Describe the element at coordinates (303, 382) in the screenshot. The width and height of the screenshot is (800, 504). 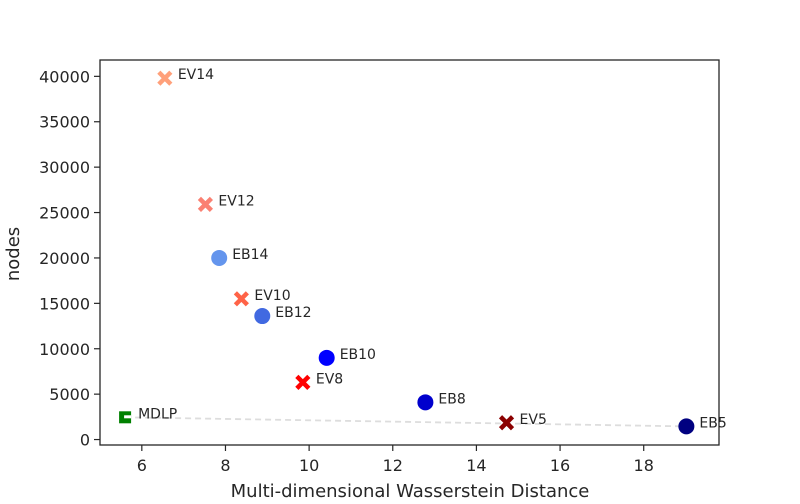
I see `point-ev8` at that location.